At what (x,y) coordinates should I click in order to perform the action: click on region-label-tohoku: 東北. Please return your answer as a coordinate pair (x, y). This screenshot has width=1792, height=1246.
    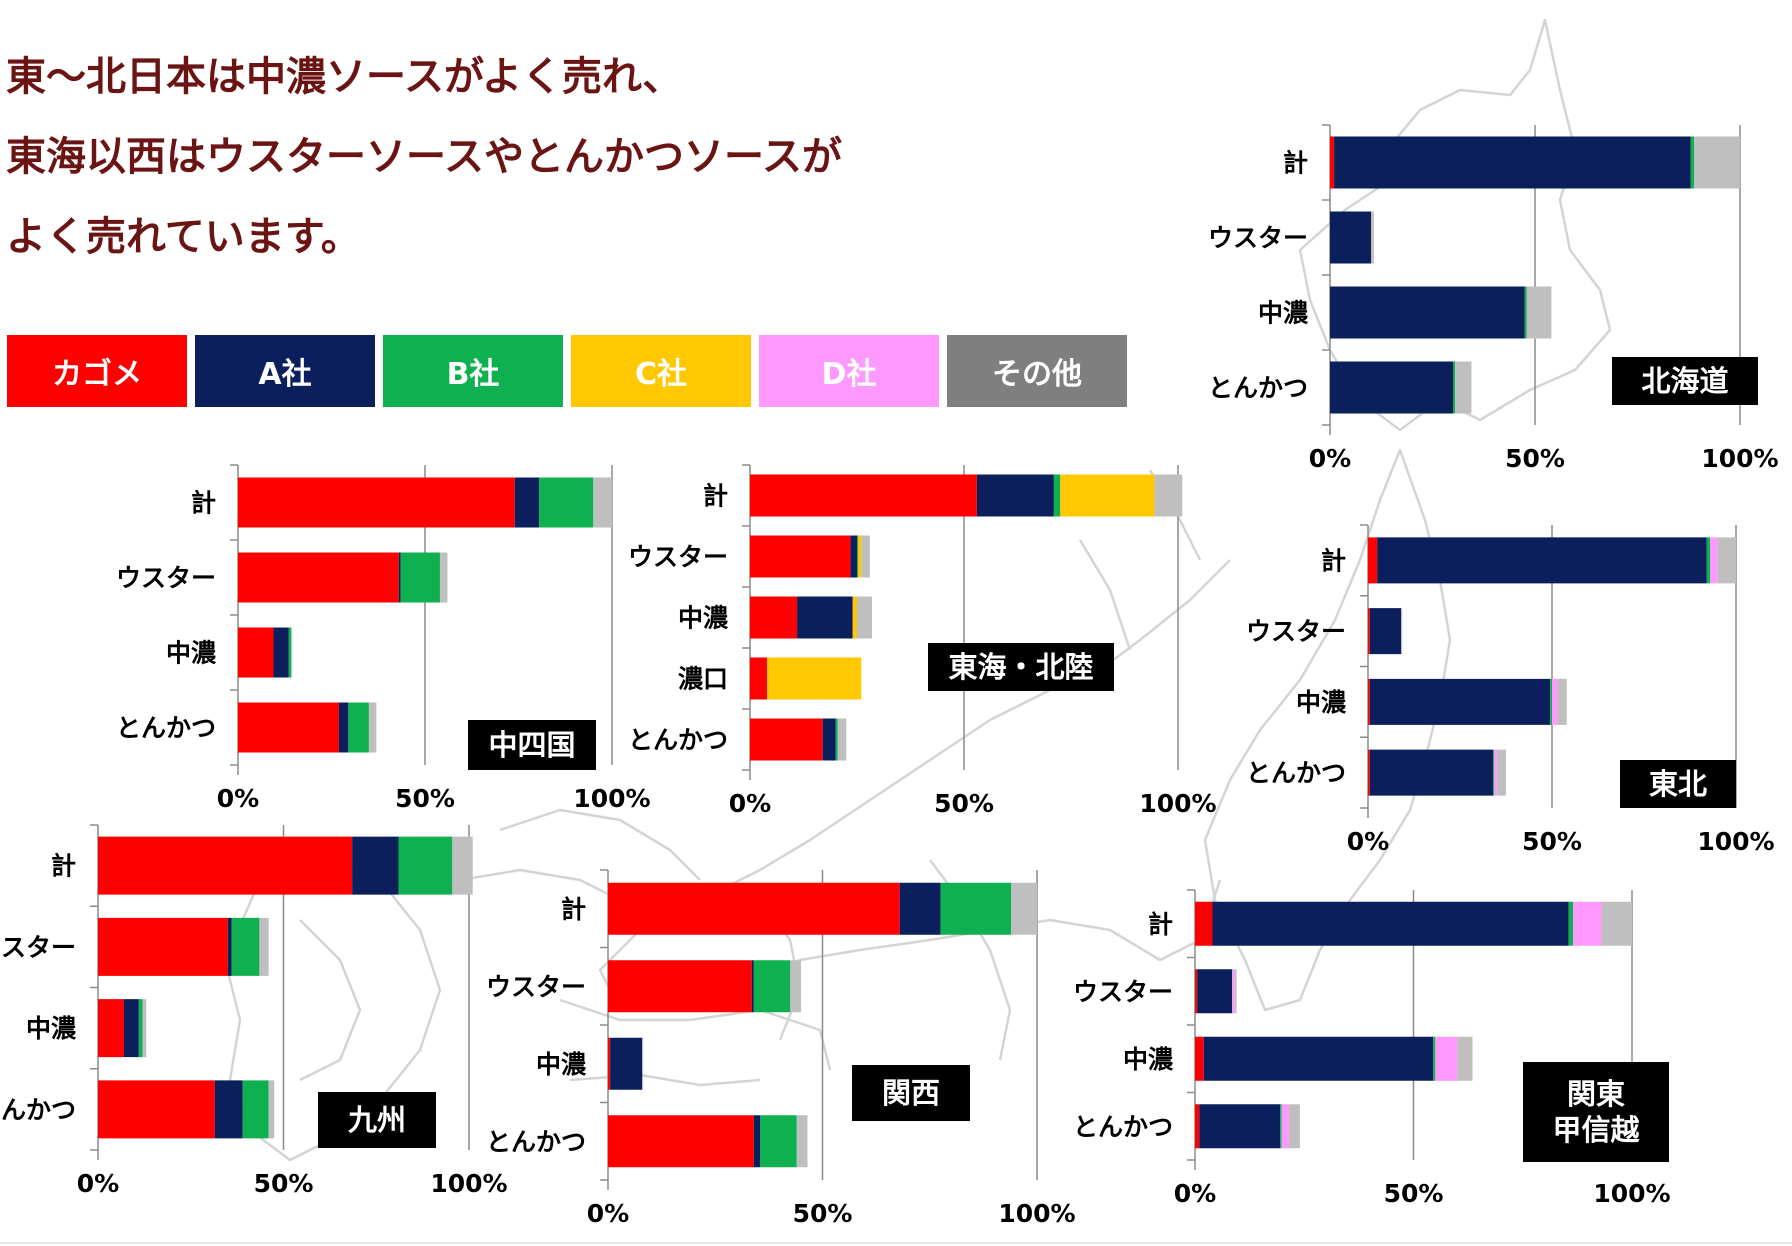
    Looking at the image, I should click on (1678, 784).